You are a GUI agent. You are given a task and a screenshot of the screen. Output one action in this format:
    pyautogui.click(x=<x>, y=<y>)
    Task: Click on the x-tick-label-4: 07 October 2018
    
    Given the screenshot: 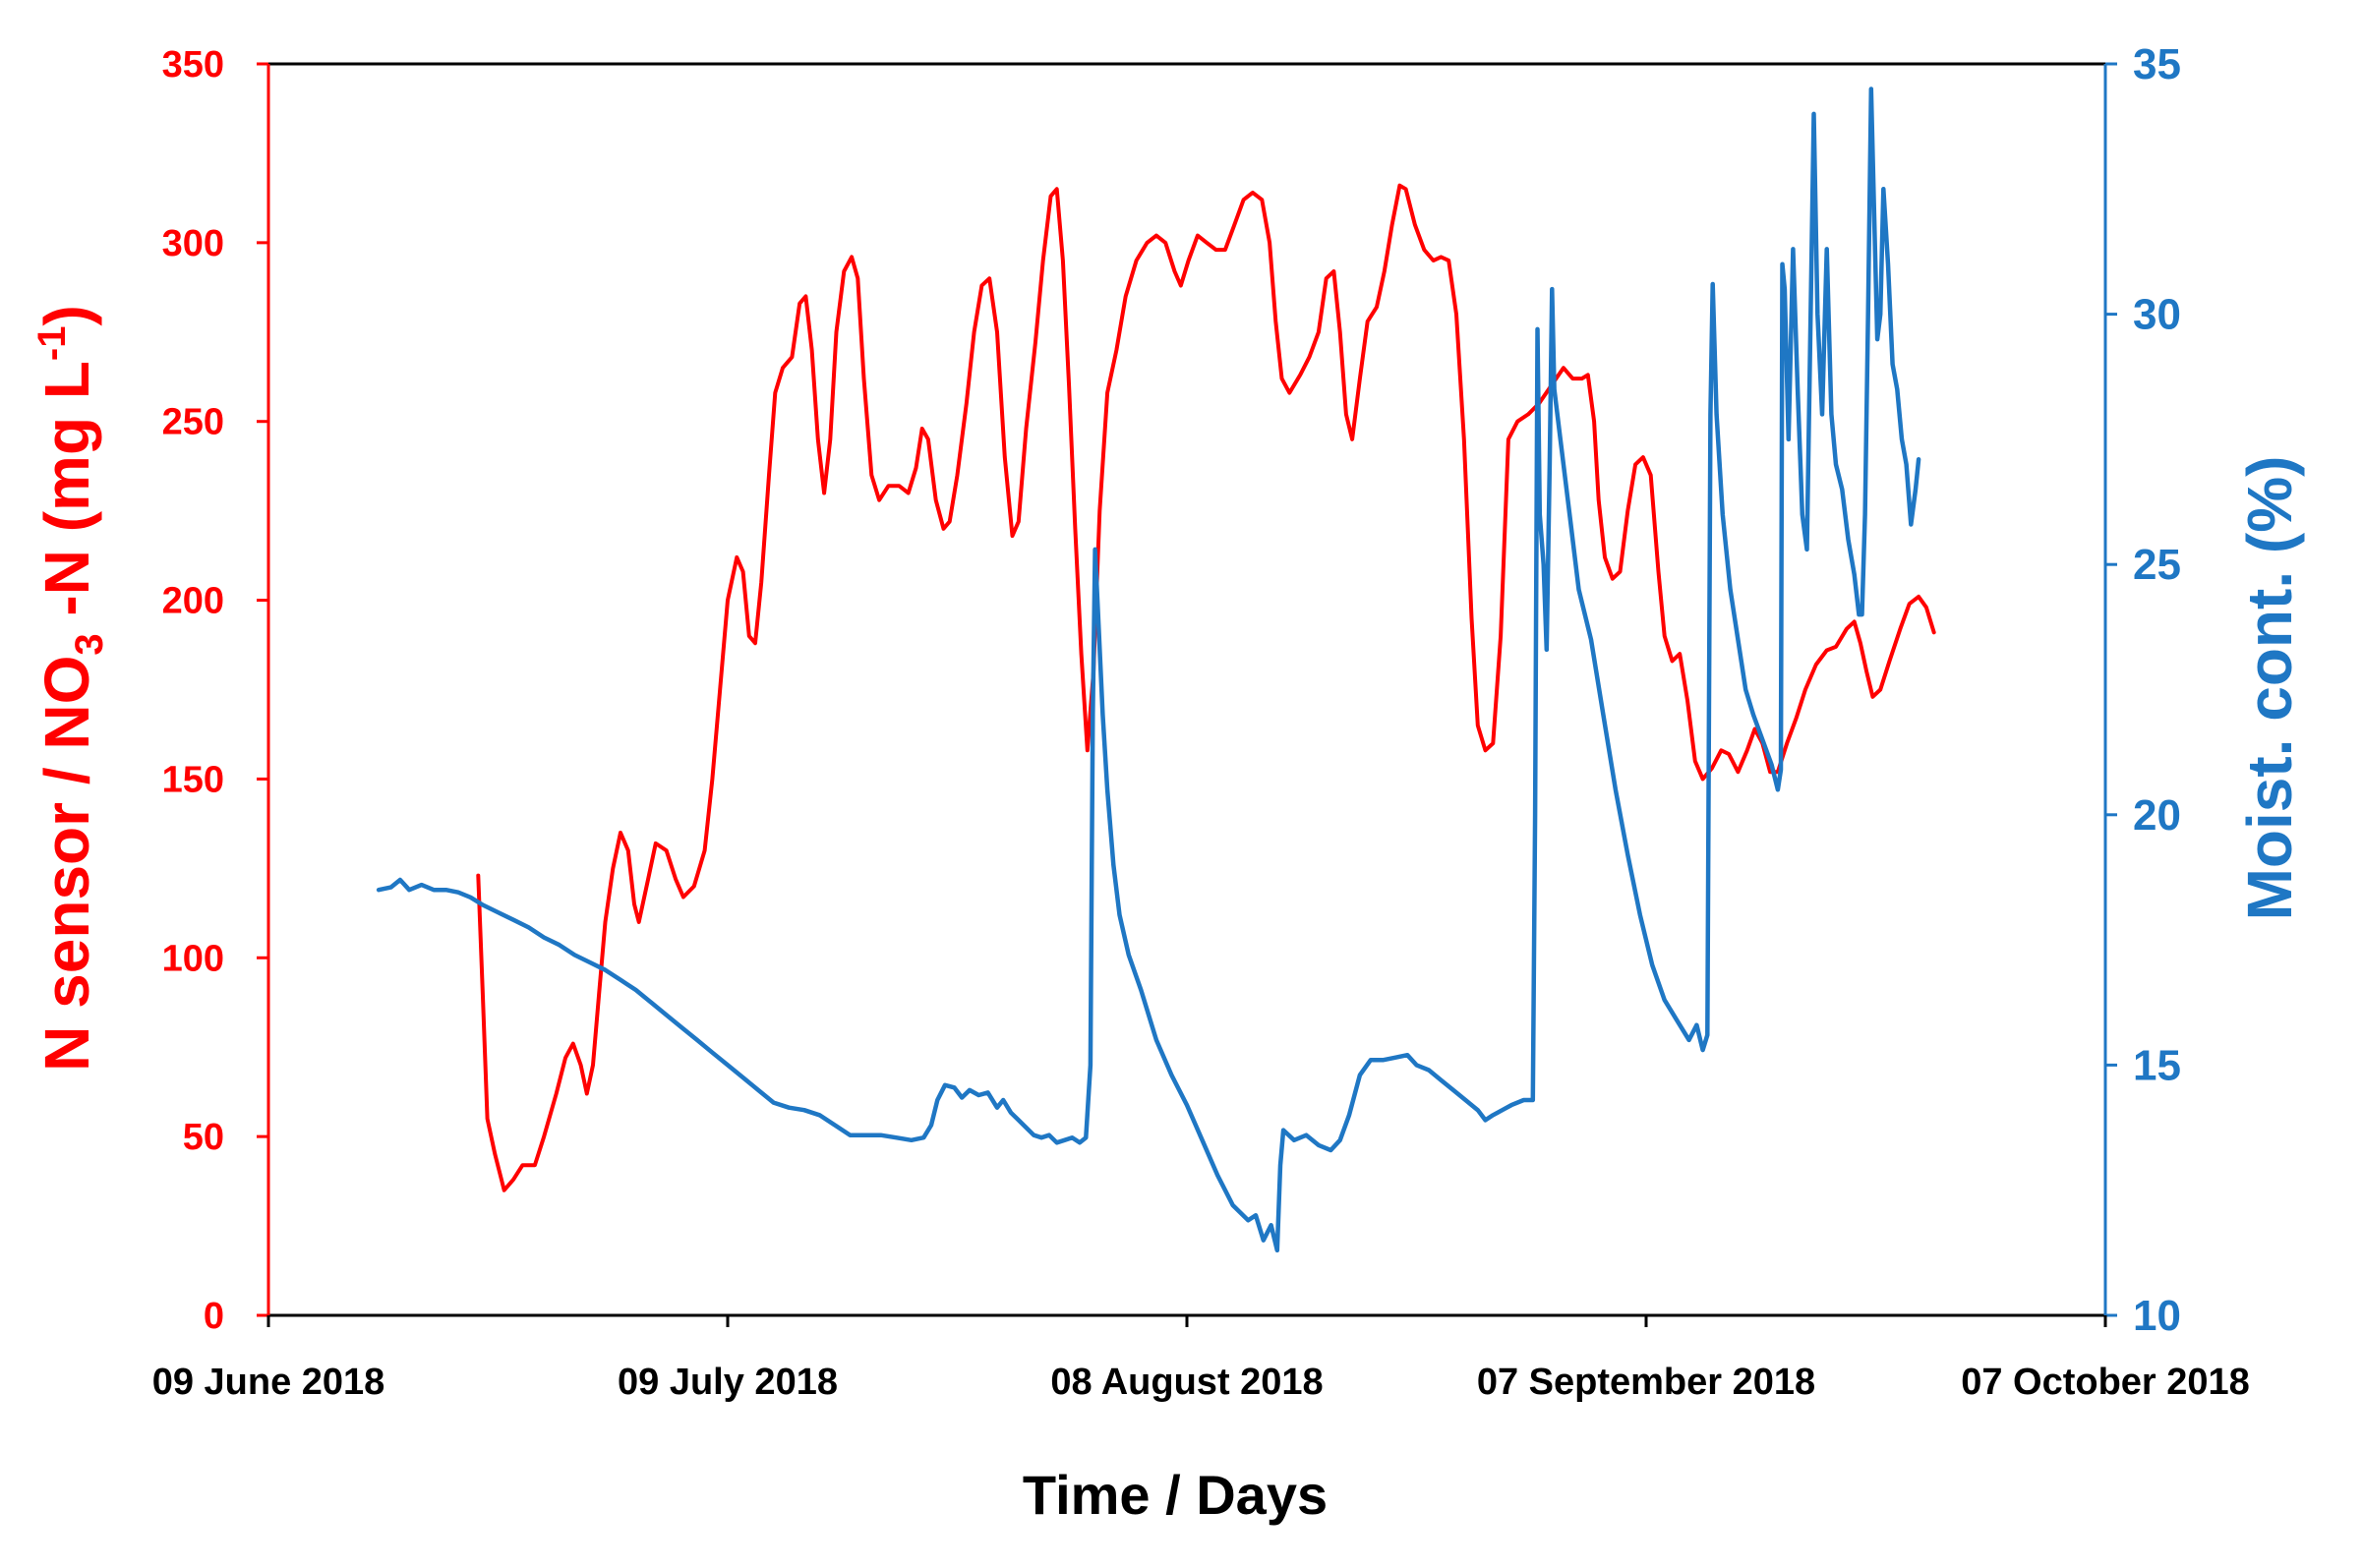 What is the action you would take?
    pyautogui.click(x=2105, y=1382)
    